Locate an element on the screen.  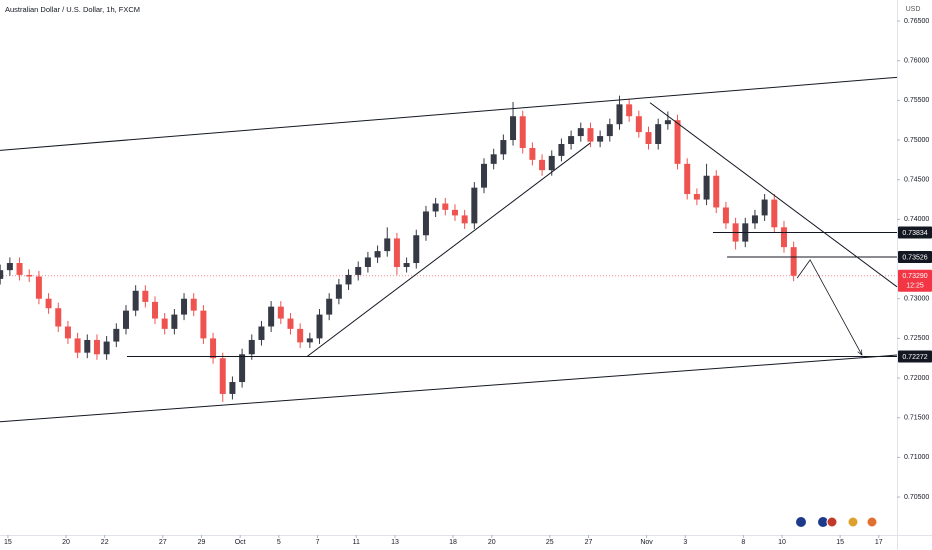
x-tick-label: 18 is located at coordinates (453, 542).